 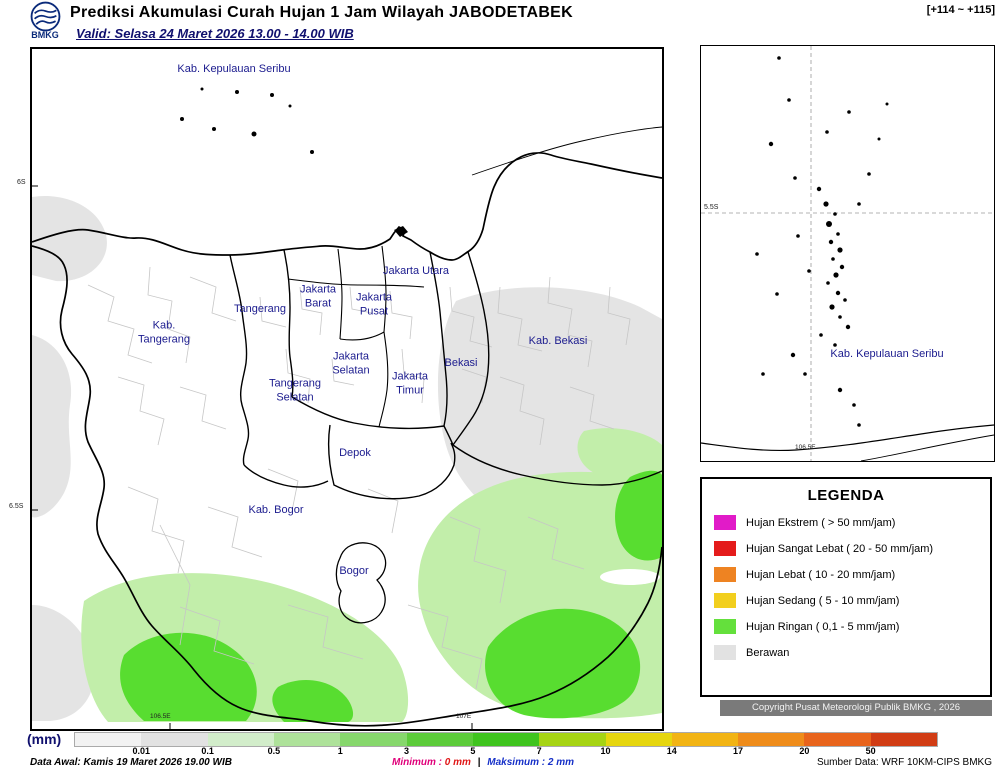 I want to click on islands, so click(x=294, y=162).